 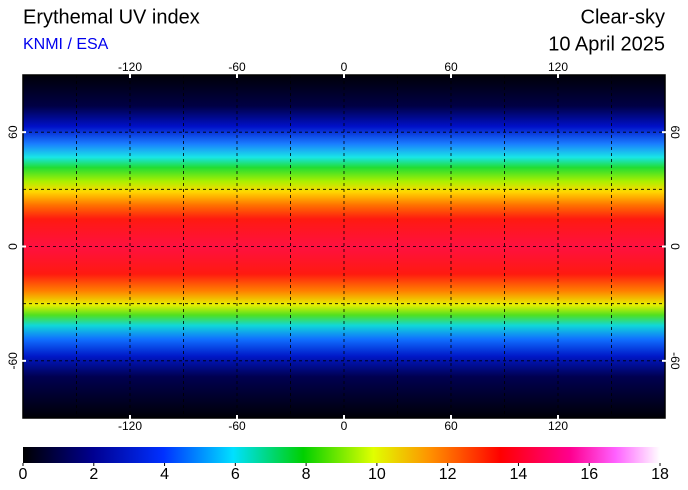 What do you see at coordinates (519, 474) in the screenshot?
I see `colorbar-tick-label: 14` at bounding box center [519, 474].